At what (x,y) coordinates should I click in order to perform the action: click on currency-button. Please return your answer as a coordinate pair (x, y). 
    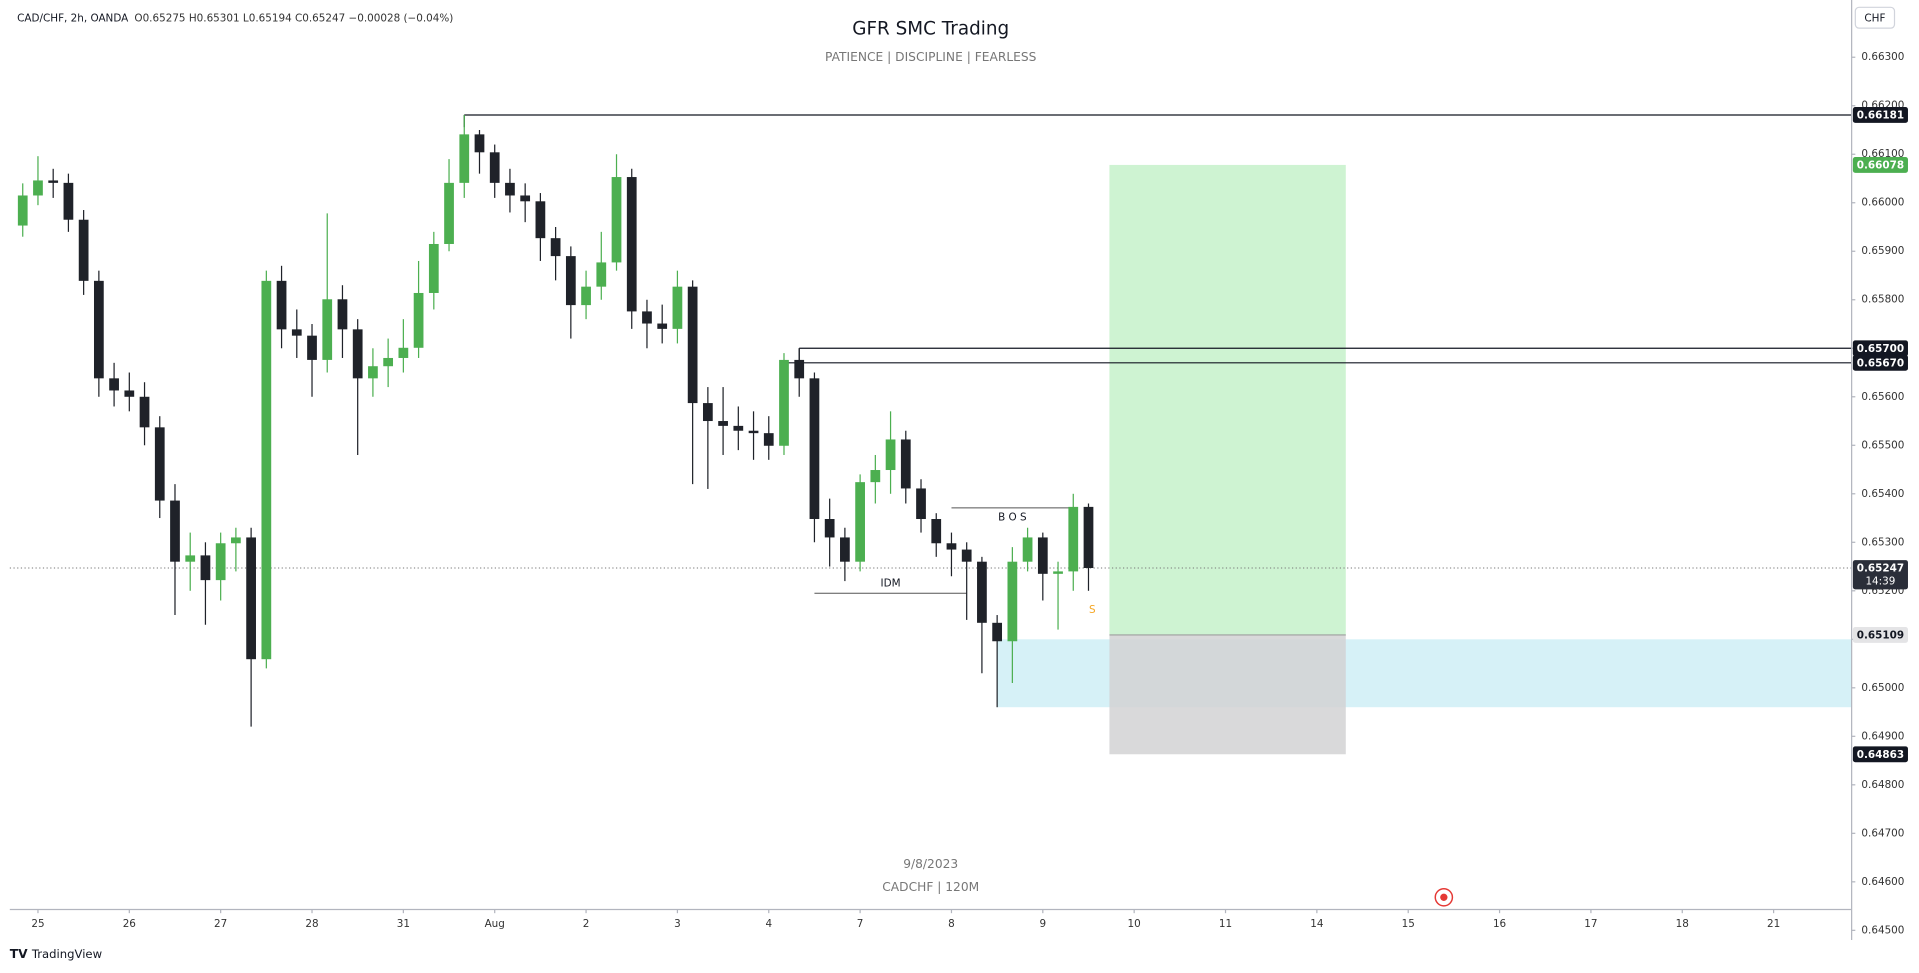
    Looking at the image, I should click on (1875, 17).